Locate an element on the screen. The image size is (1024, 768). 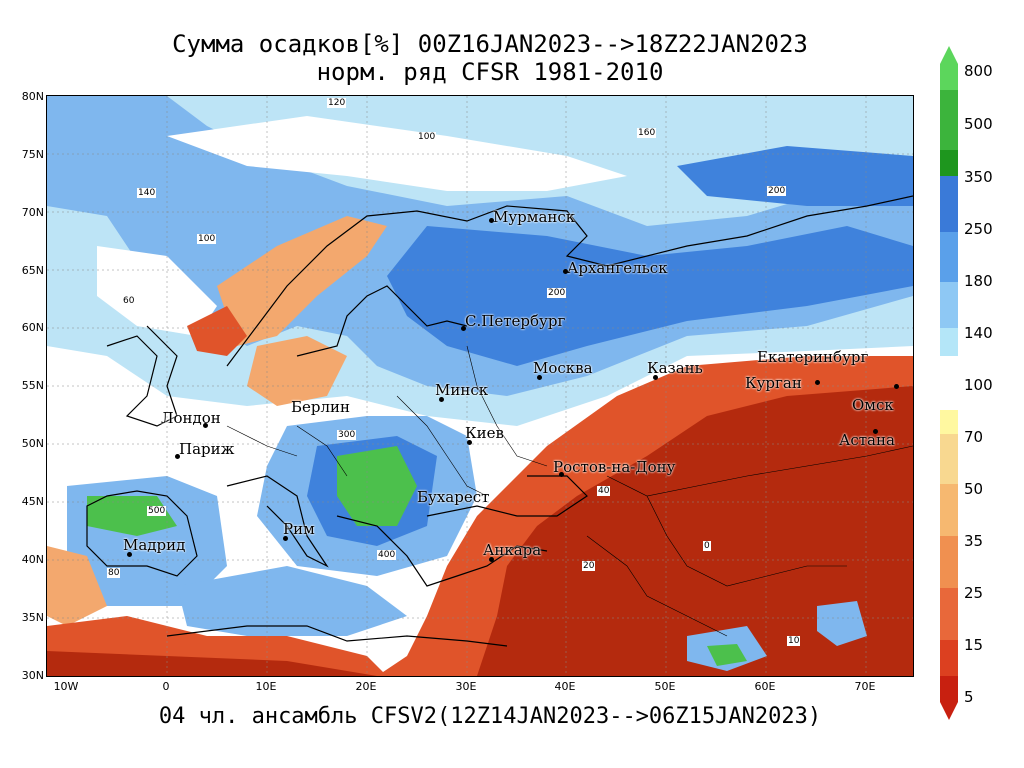
lon-label: 10W is located at coordinates (66, 686).